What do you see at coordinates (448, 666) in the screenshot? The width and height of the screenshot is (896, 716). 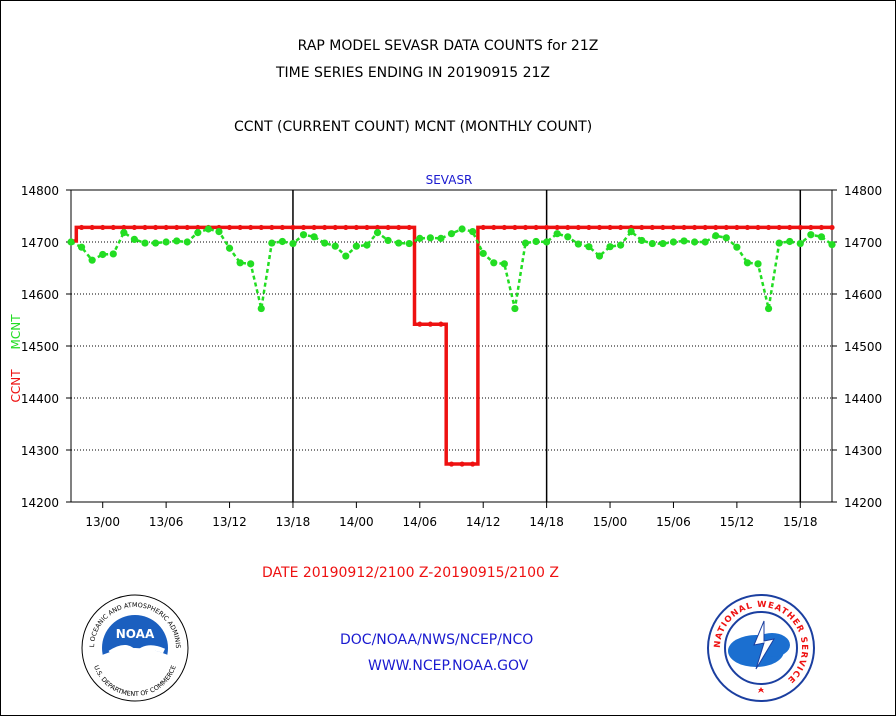 I see `website-link: WWW.NCEP.NOAA.GOV` at bounding box center [448, 666].